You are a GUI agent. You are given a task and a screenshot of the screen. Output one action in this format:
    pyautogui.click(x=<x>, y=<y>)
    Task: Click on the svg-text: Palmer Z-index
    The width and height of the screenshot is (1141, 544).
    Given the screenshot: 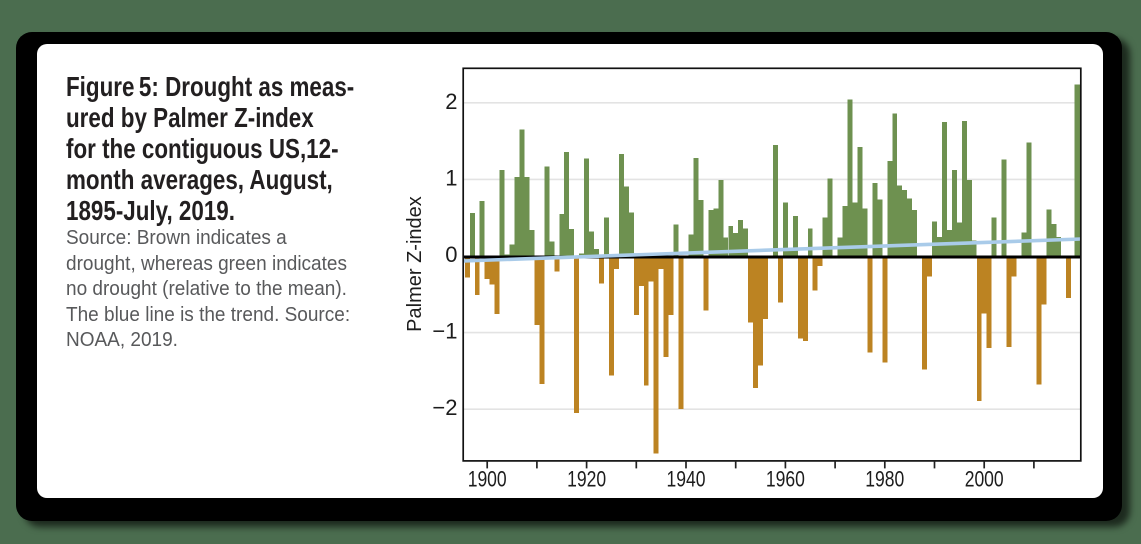 What is the action you would take?
    pyautogui.click(x=415, y=264)
    